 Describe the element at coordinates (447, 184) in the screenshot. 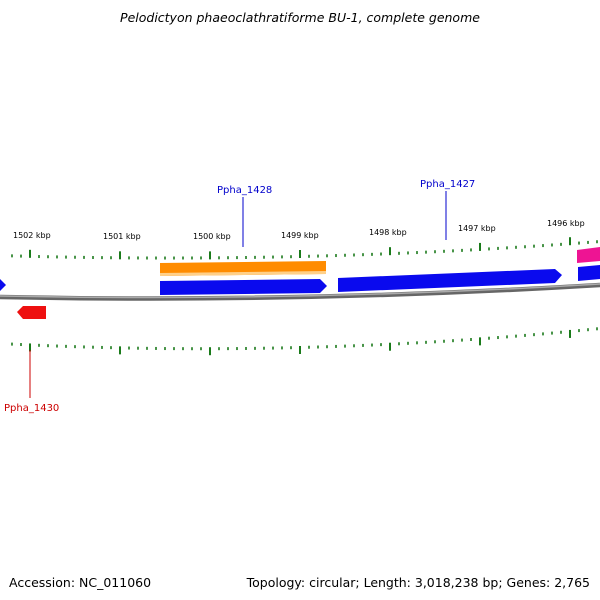

I see `gene-label-ppha-1427: Ppha_1427` at that location.